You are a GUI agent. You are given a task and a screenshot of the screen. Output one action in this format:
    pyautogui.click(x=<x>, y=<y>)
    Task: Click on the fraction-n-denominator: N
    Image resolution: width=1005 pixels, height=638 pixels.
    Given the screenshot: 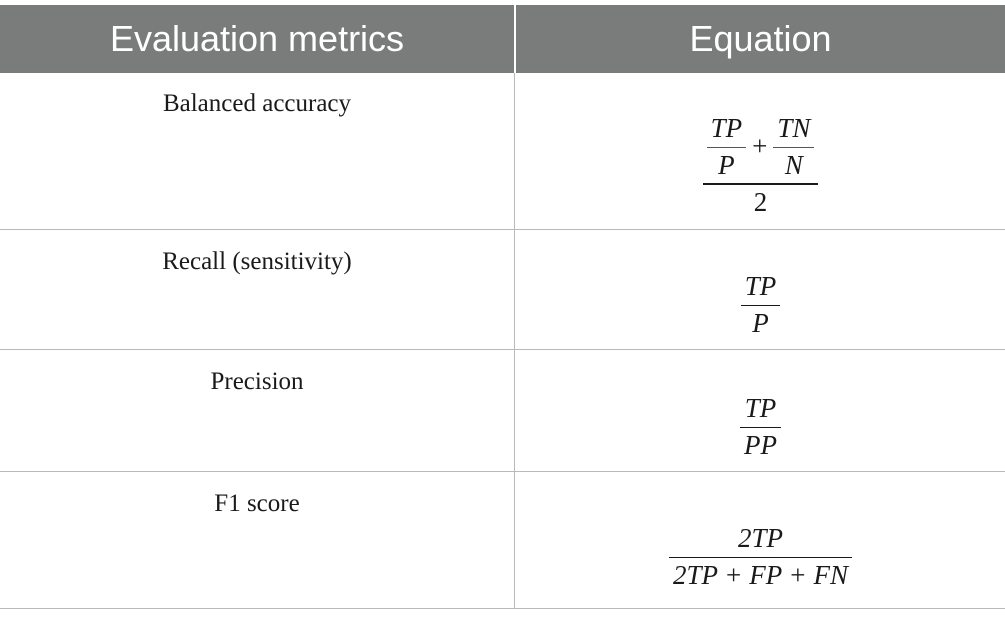 What is the action you would take?
    pyautogui.click(x=793, y=164)
    